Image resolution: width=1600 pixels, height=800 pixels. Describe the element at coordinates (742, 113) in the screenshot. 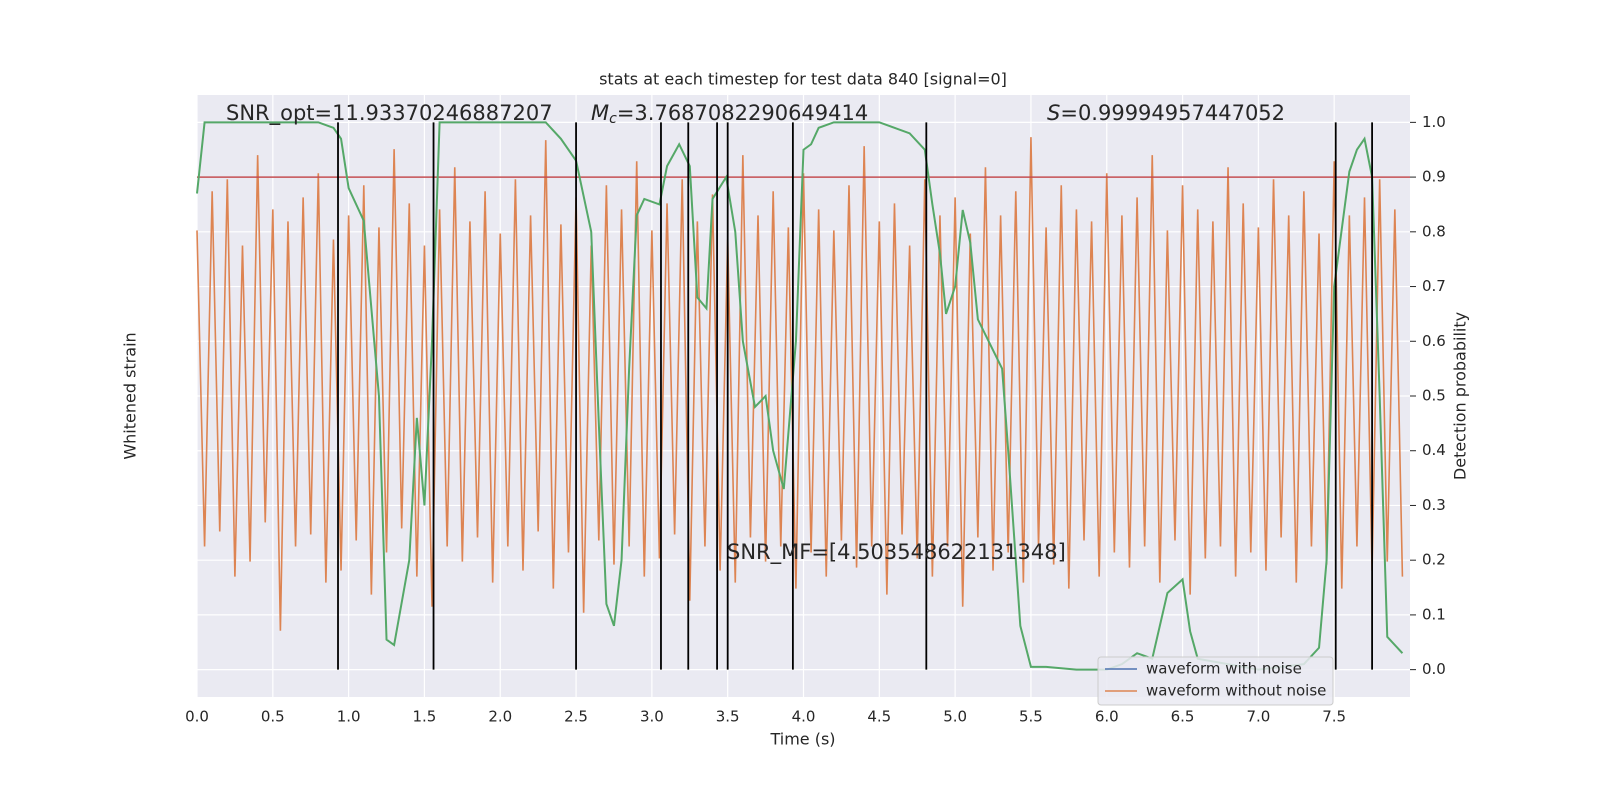

I see `annotation-text: =3.7687082290649414` at that location.